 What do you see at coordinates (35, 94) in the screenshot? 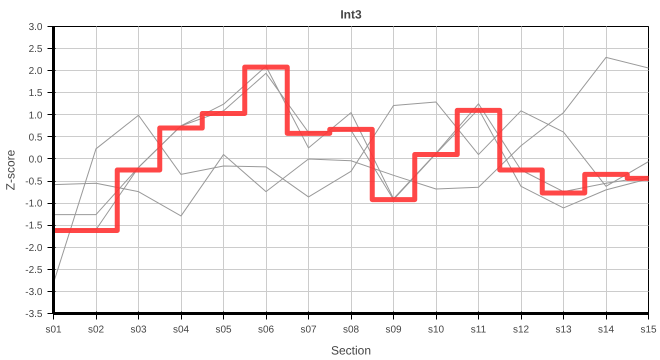
I see `y-tick-label: 1.5` at bounding box center [35, 94].